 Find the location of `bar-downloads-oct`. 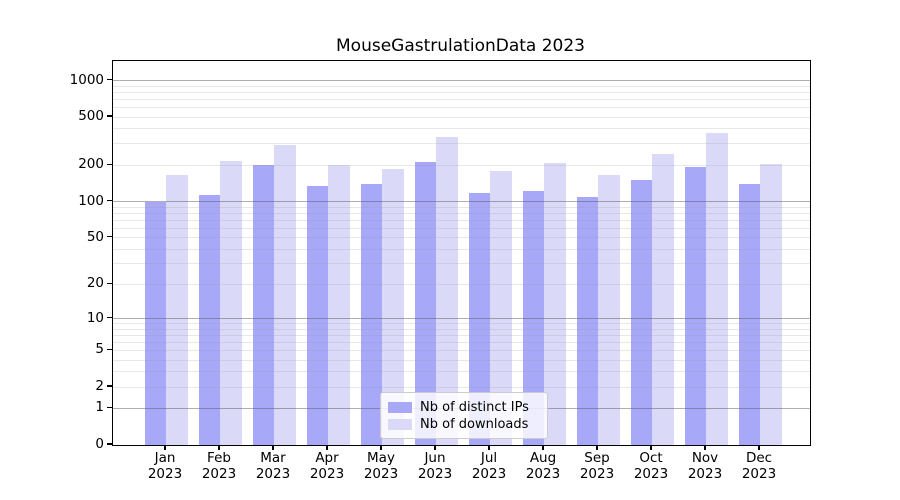

bar-downloads-oct is located at coordinates (663, 299).